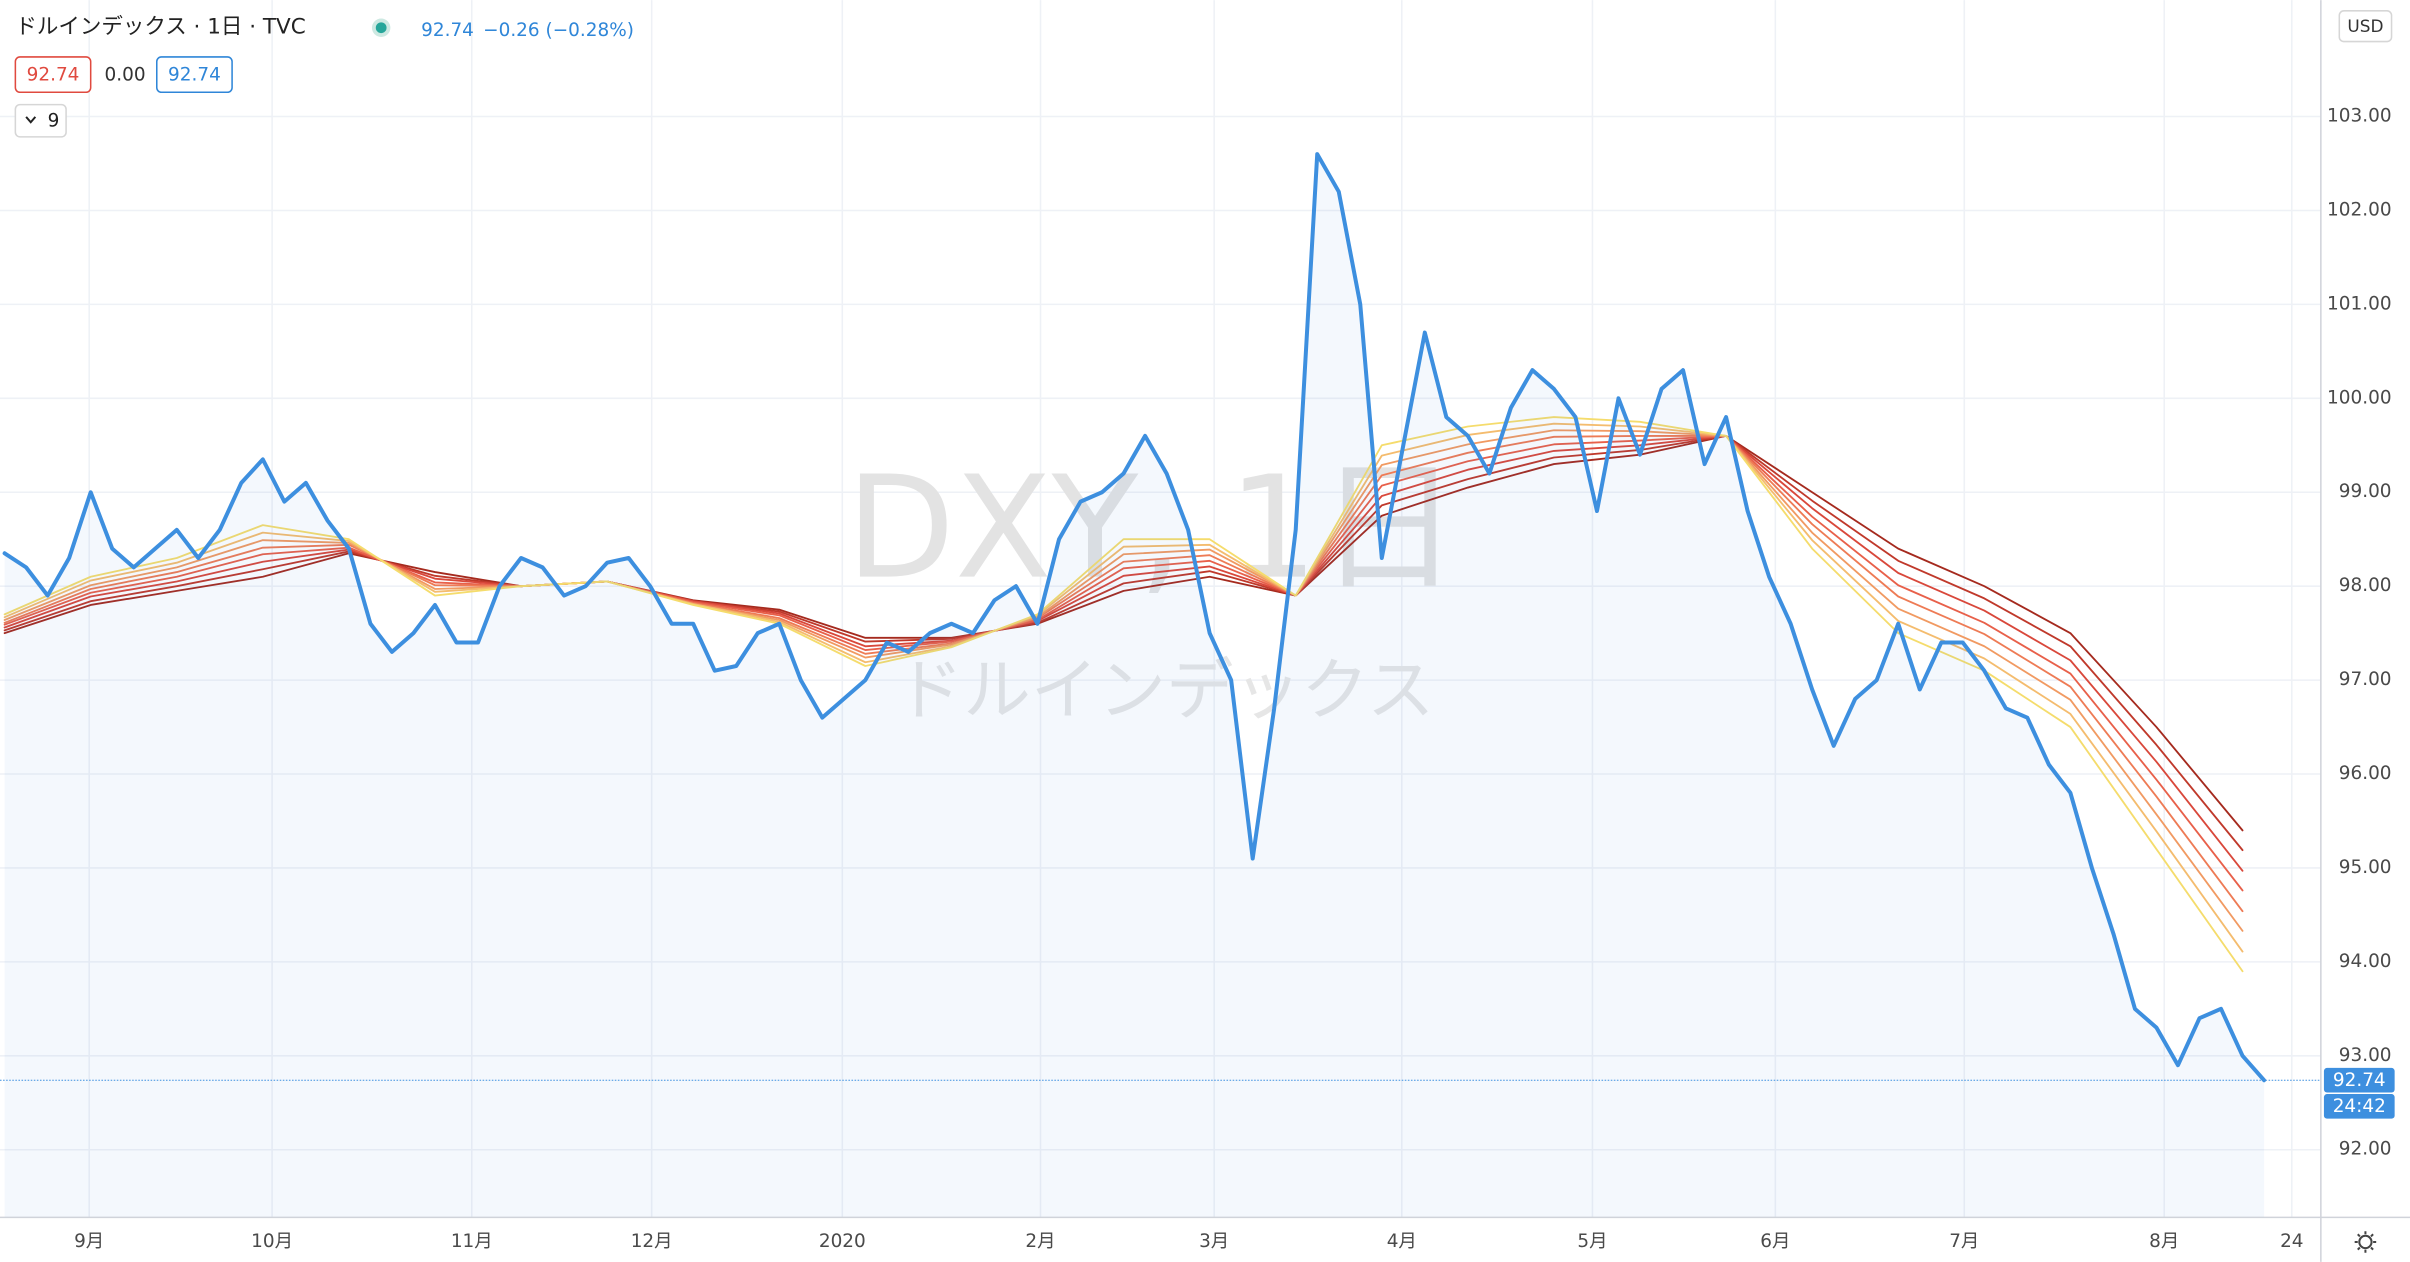 This screenshot has height=1262, width=2410. I want to click on x-tick-label: 9月, so click(89, 1241).